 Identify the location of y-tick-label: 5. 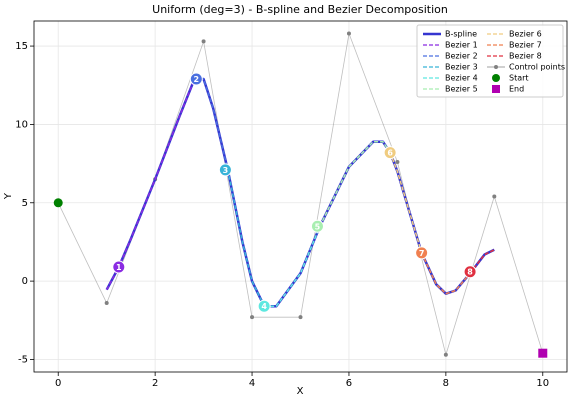
(25, 203).